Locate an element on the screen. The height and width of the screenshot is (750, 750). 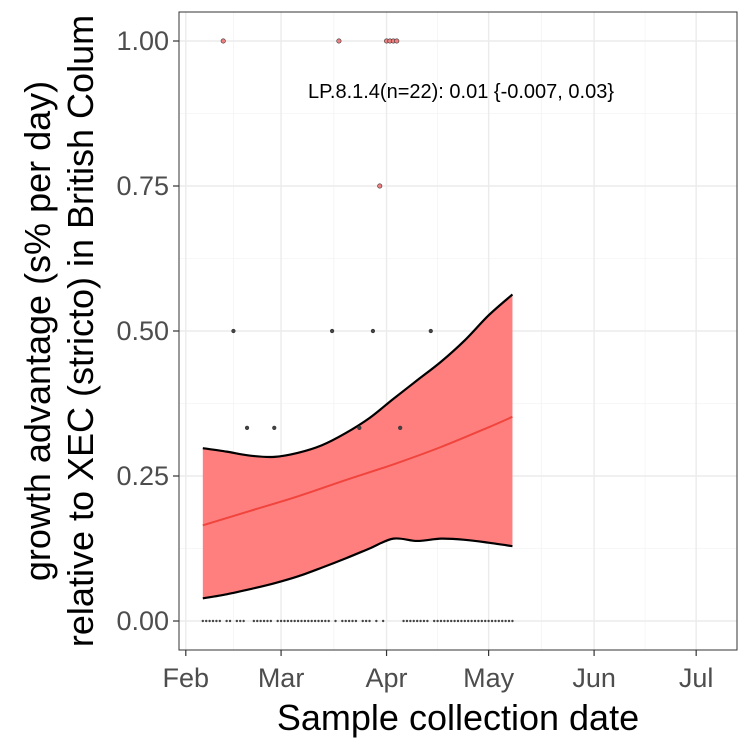
x-tick-label: Jul is located at coordinates (696, 678).